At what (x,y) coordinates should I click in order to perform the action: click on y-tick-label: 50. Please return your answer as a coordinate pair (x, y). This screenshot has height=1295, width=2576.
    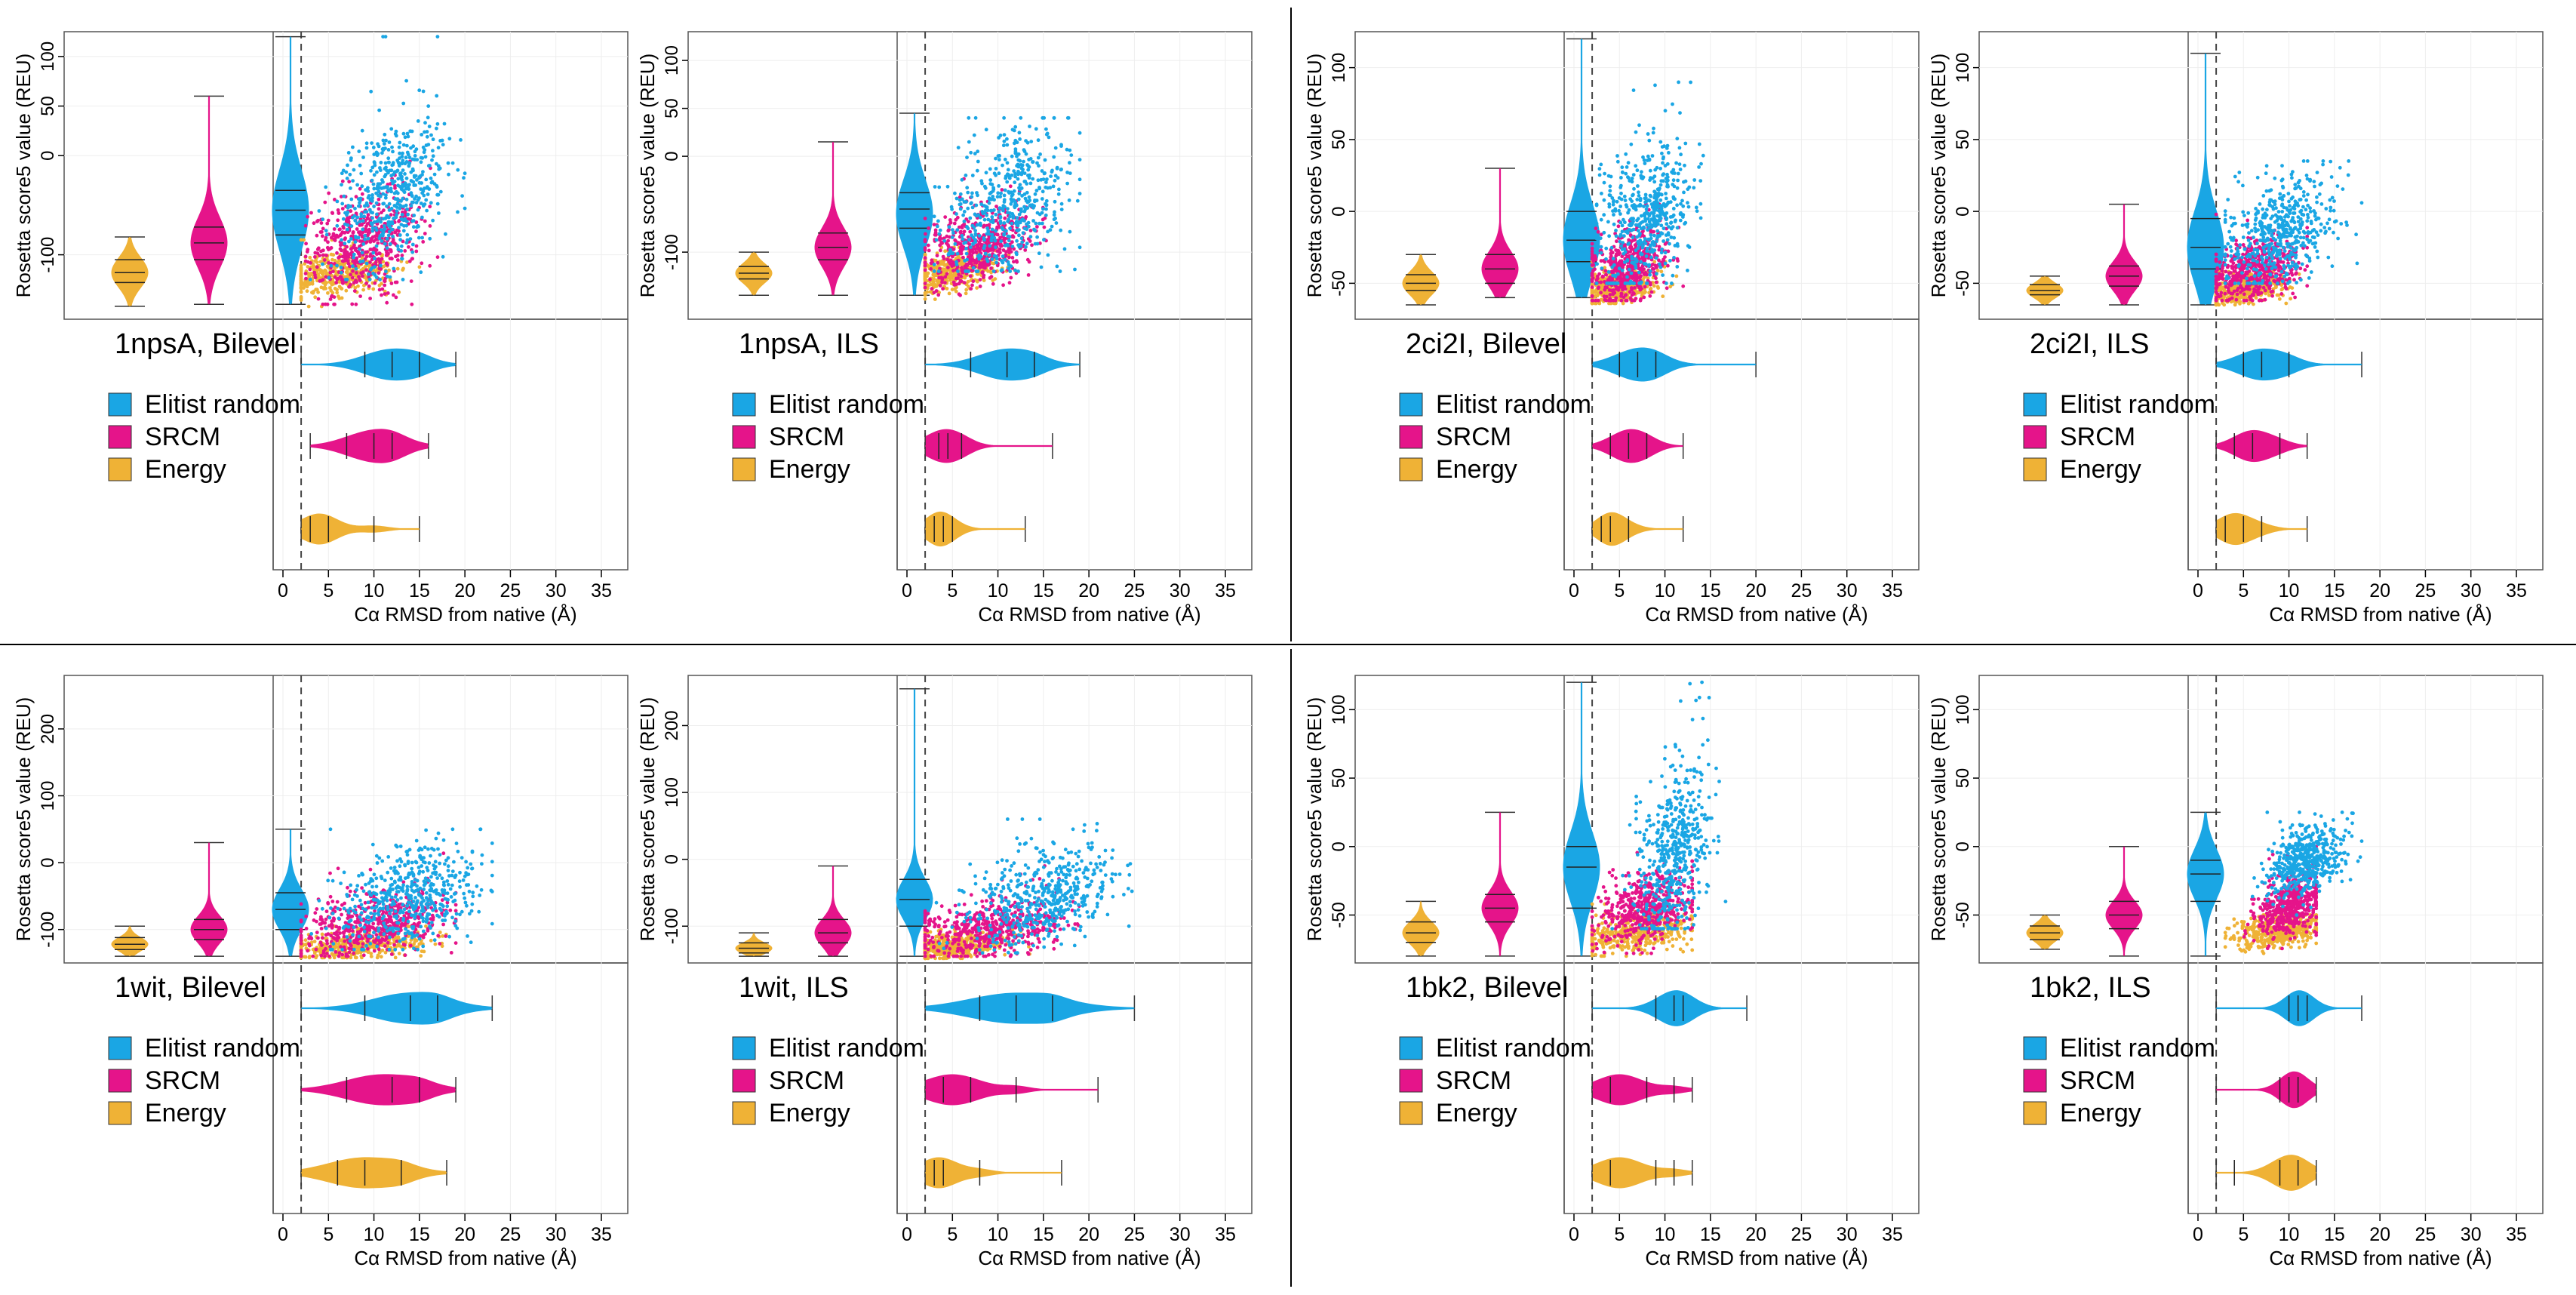
    Looking at the image, I should click on (672, 108).